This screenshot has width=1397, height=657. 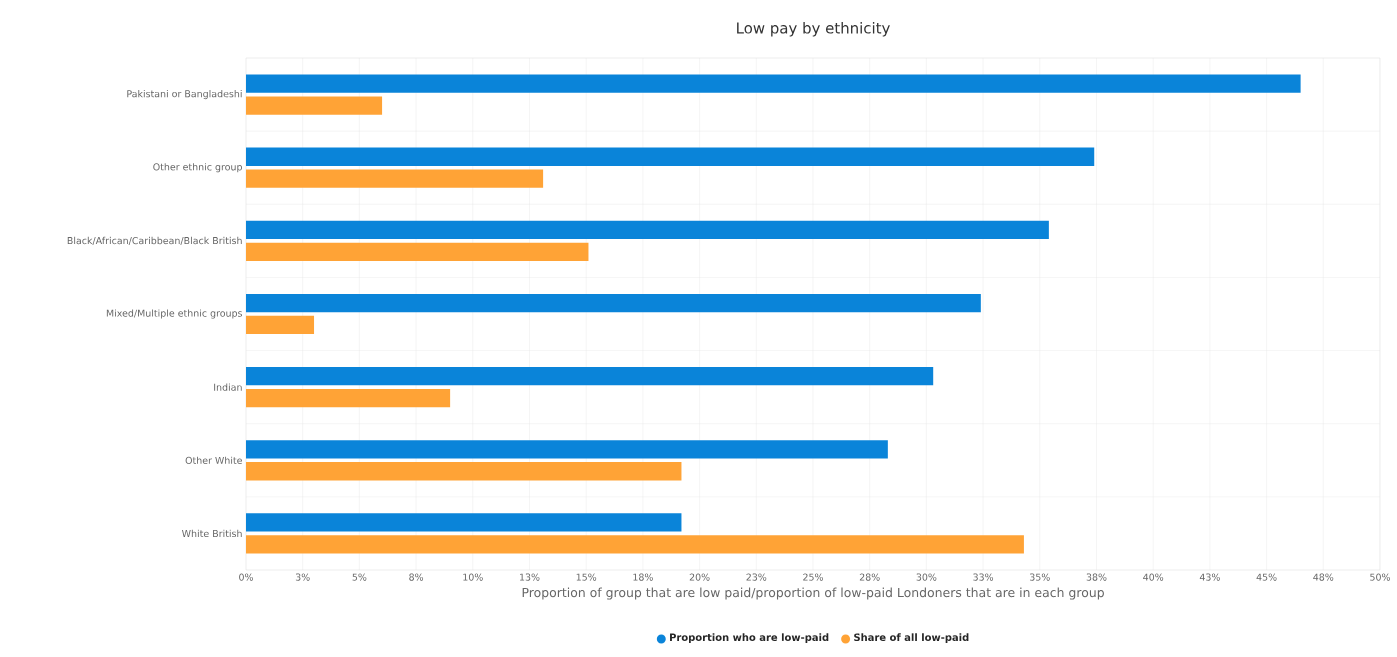 What do you see at coordinates (813, 577) in the screenshot?
I see `x-tick-label: 25%` at bounding box center [813, 577].